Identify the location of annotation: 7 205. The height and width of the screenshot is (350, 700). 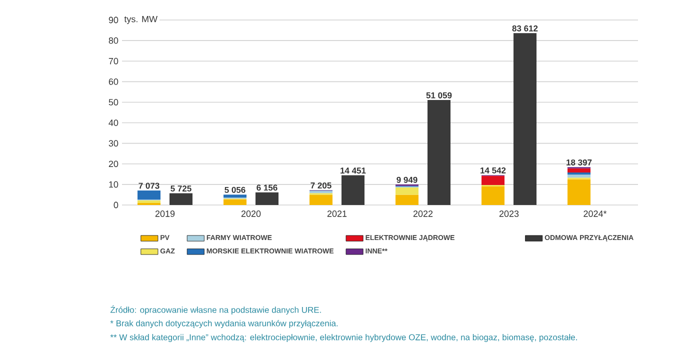
(321, 185).